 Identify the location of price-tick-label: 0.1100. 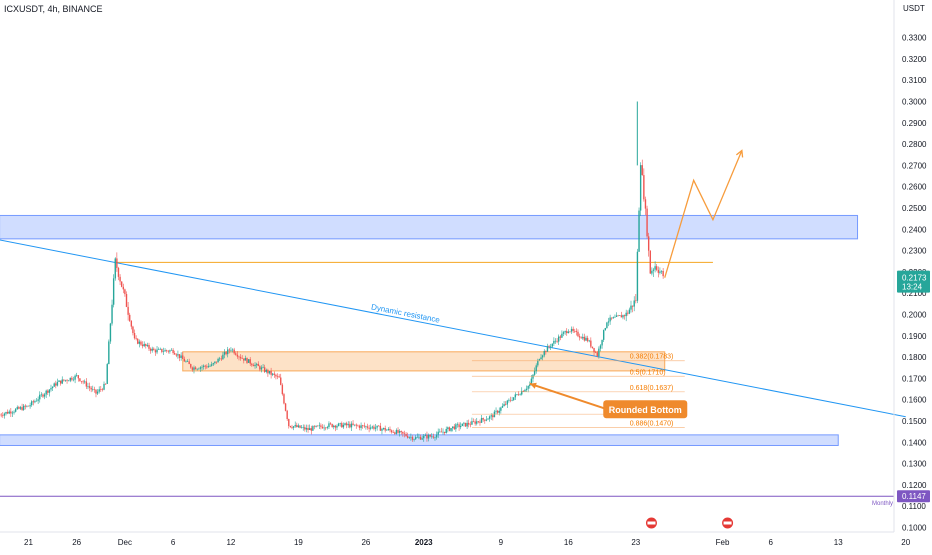
(914, 506).